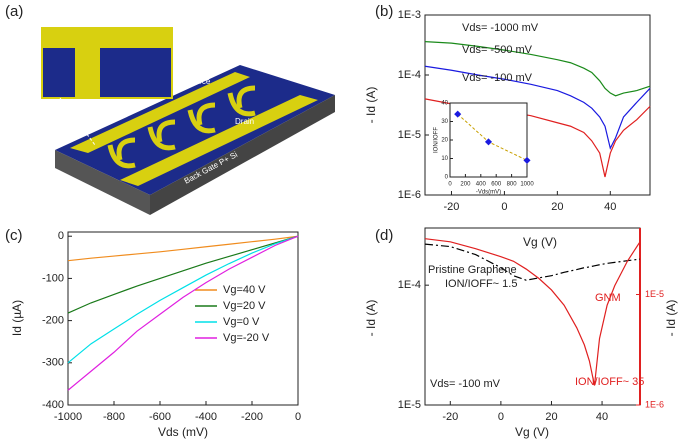  I want to click on y-tick-label: -300, so click(53, 363).